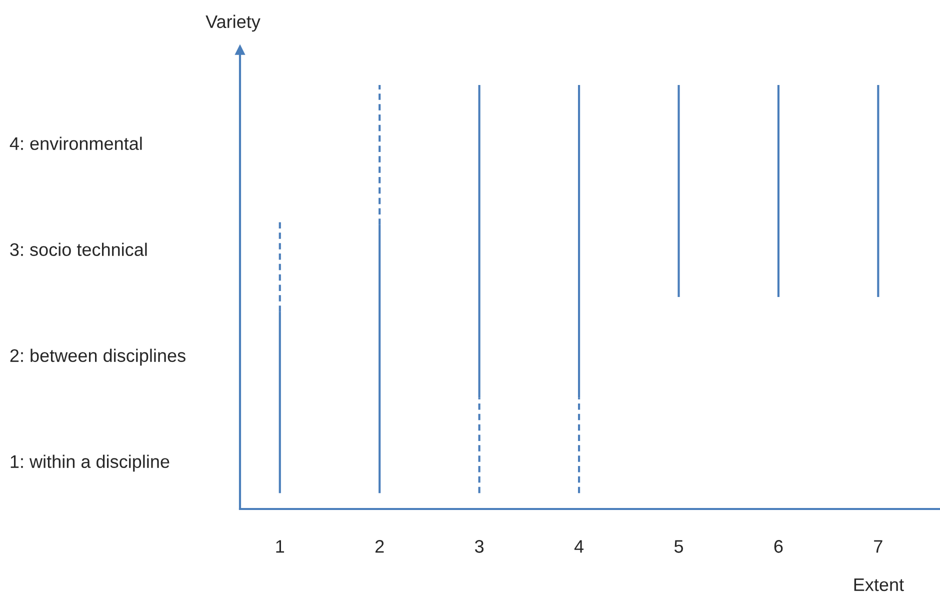 This screenshot has width=940, height=608. I want to click on y-tick-label: 1: within a discipline, so click(90, 463).